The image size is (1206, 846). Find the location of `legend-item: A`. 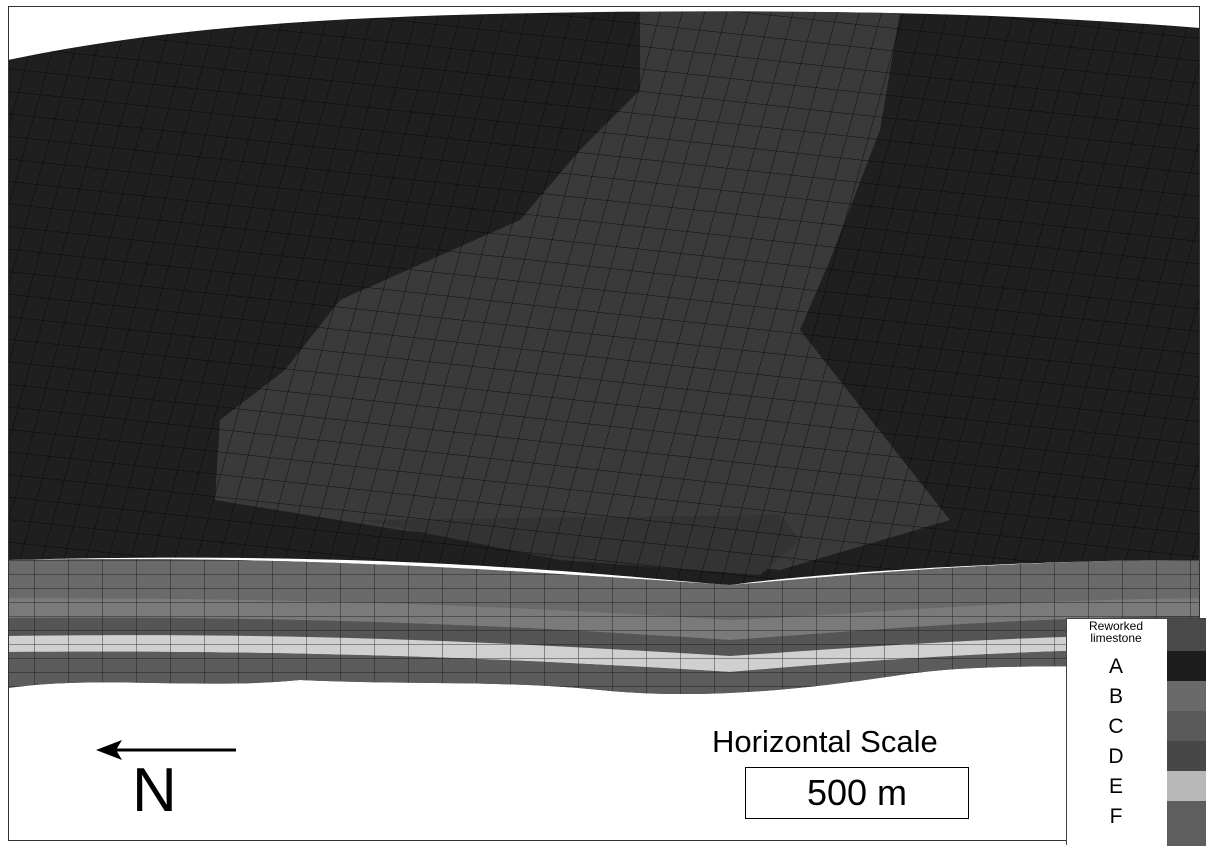

legend-item: A is located at coordinates (1136, 666).